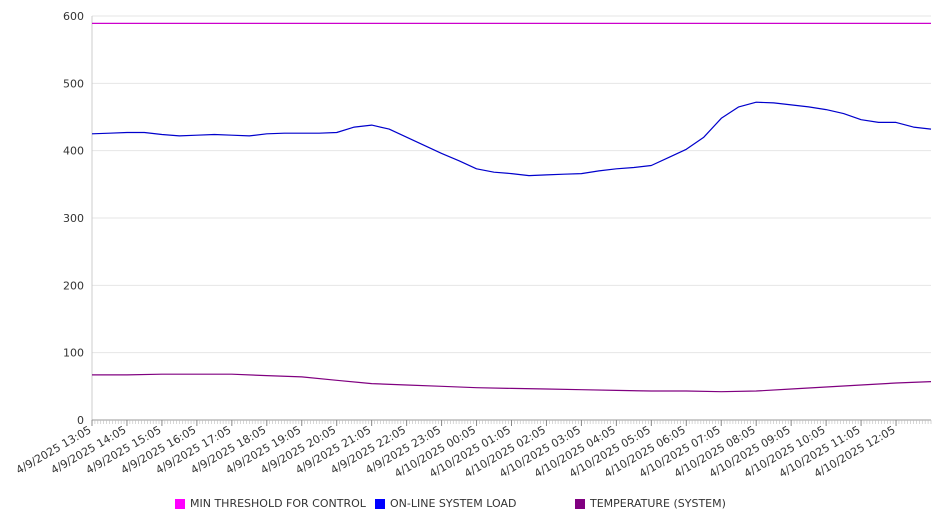 The width and height of the screenshot is (946, 526). I want to click on y-tick-label: 500, so click(73, 83).